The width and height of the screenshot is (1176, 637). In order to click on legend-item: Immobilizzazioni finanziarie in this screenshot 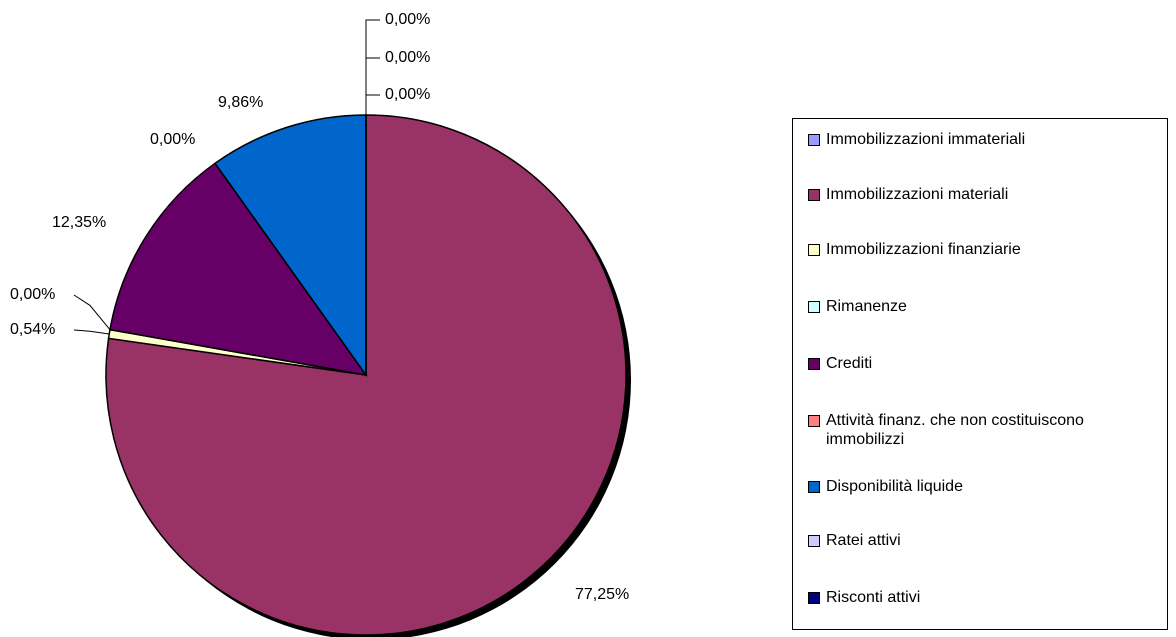, I will do `click(983, 249)`.